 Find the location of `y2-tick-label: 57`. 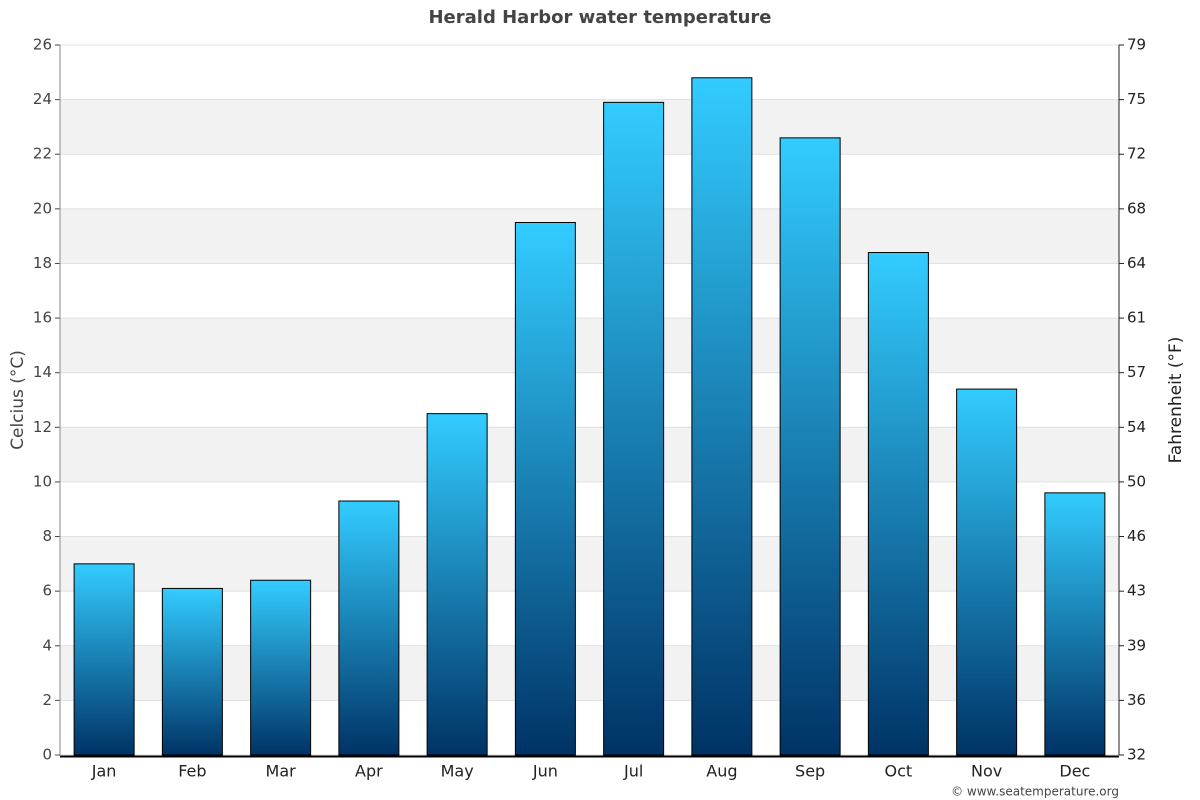

y2-tick-label: 57 is located at coordinates (1136, 372).